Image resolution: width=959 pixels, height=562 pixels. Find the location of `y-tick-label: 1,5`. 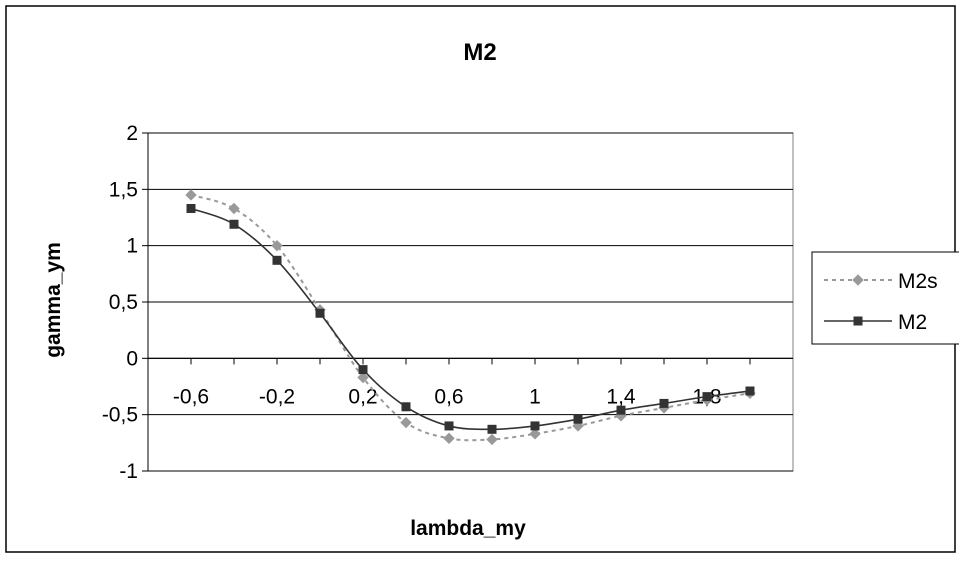

y-tick-label: 1,5 is located at coordinates (123, 189).